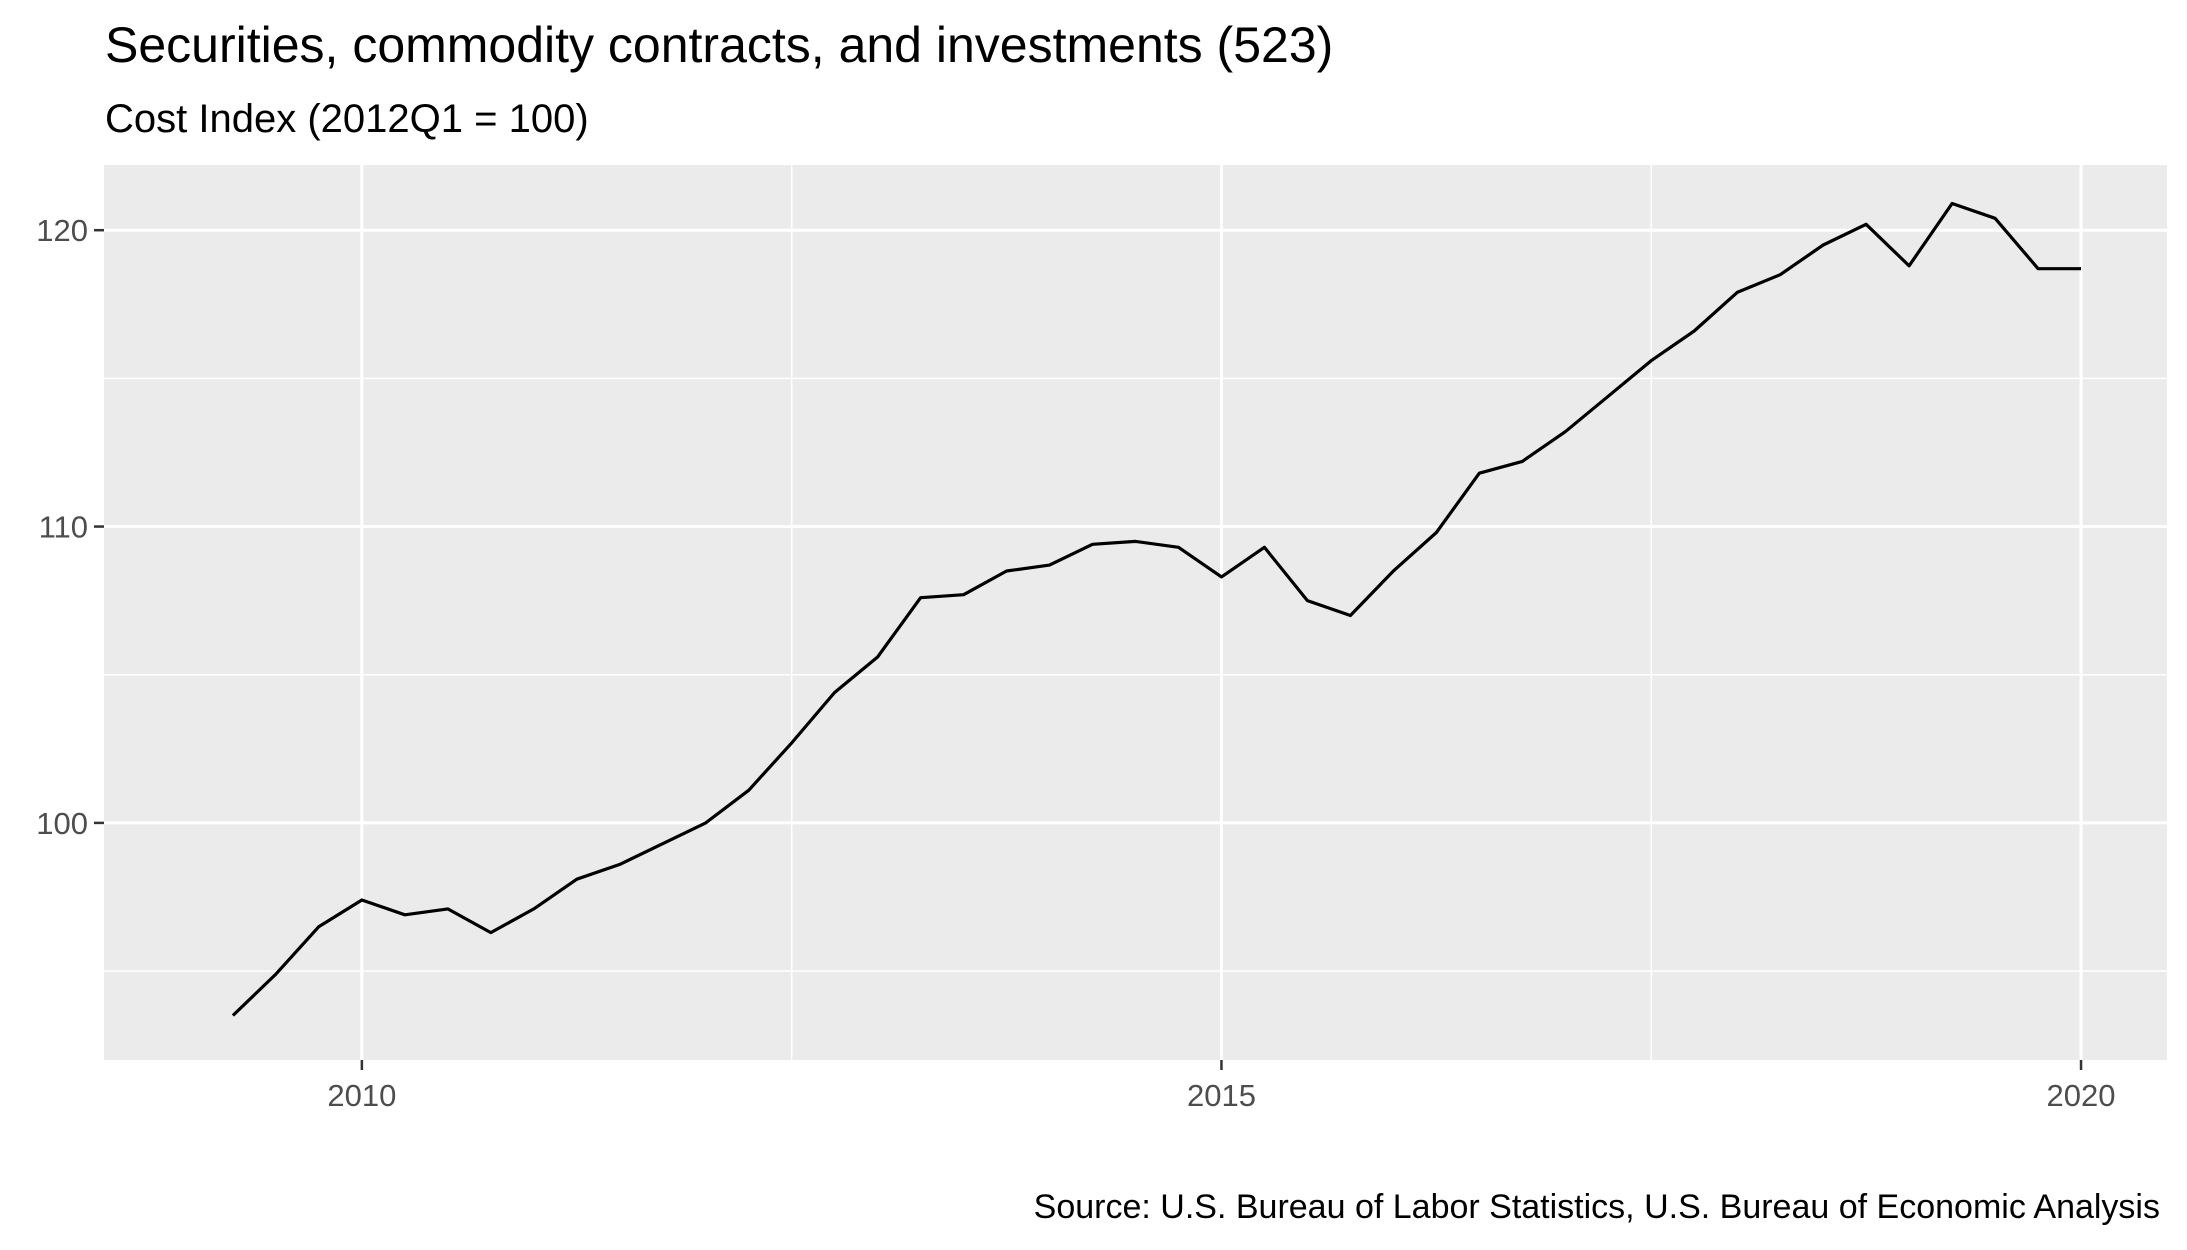  I want to click on chart-subtitle: Cost Index (2012Q1 = 100), so click(347, 119).